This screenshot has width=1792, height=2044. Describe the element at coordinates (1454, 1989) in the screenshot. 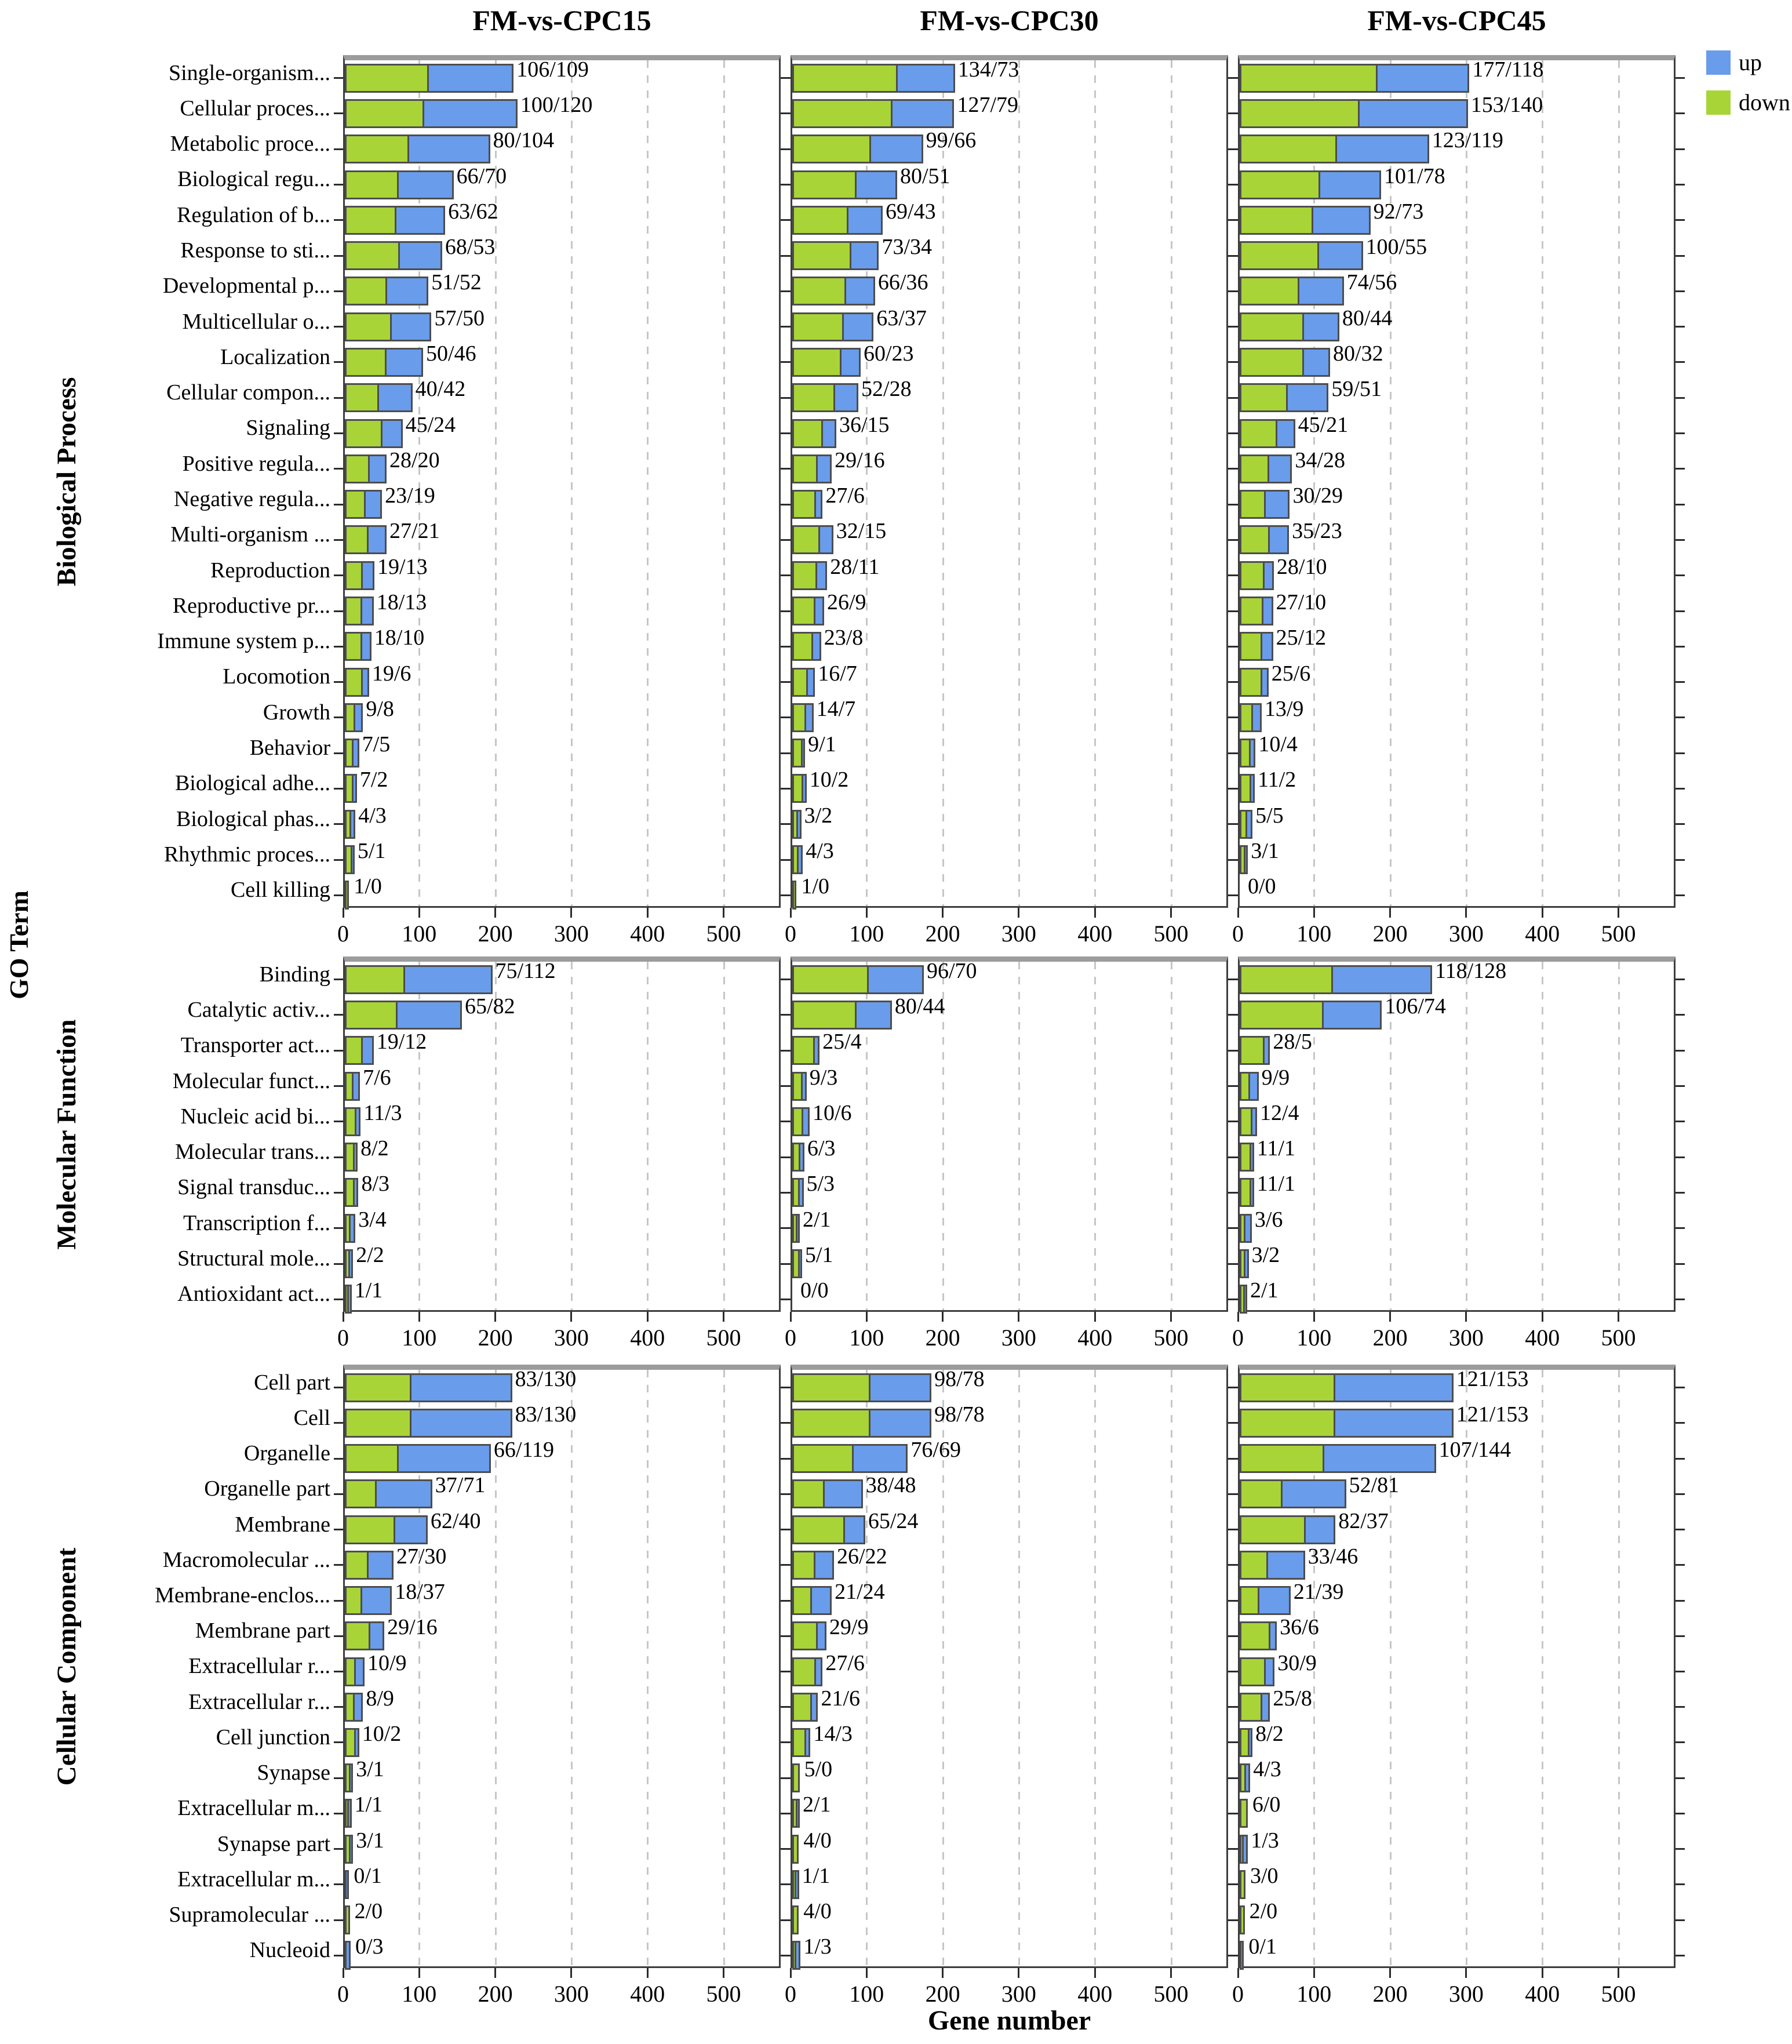

I see `x-axis-ticks-2-2: 0 100 200 300 400 500` at that location.